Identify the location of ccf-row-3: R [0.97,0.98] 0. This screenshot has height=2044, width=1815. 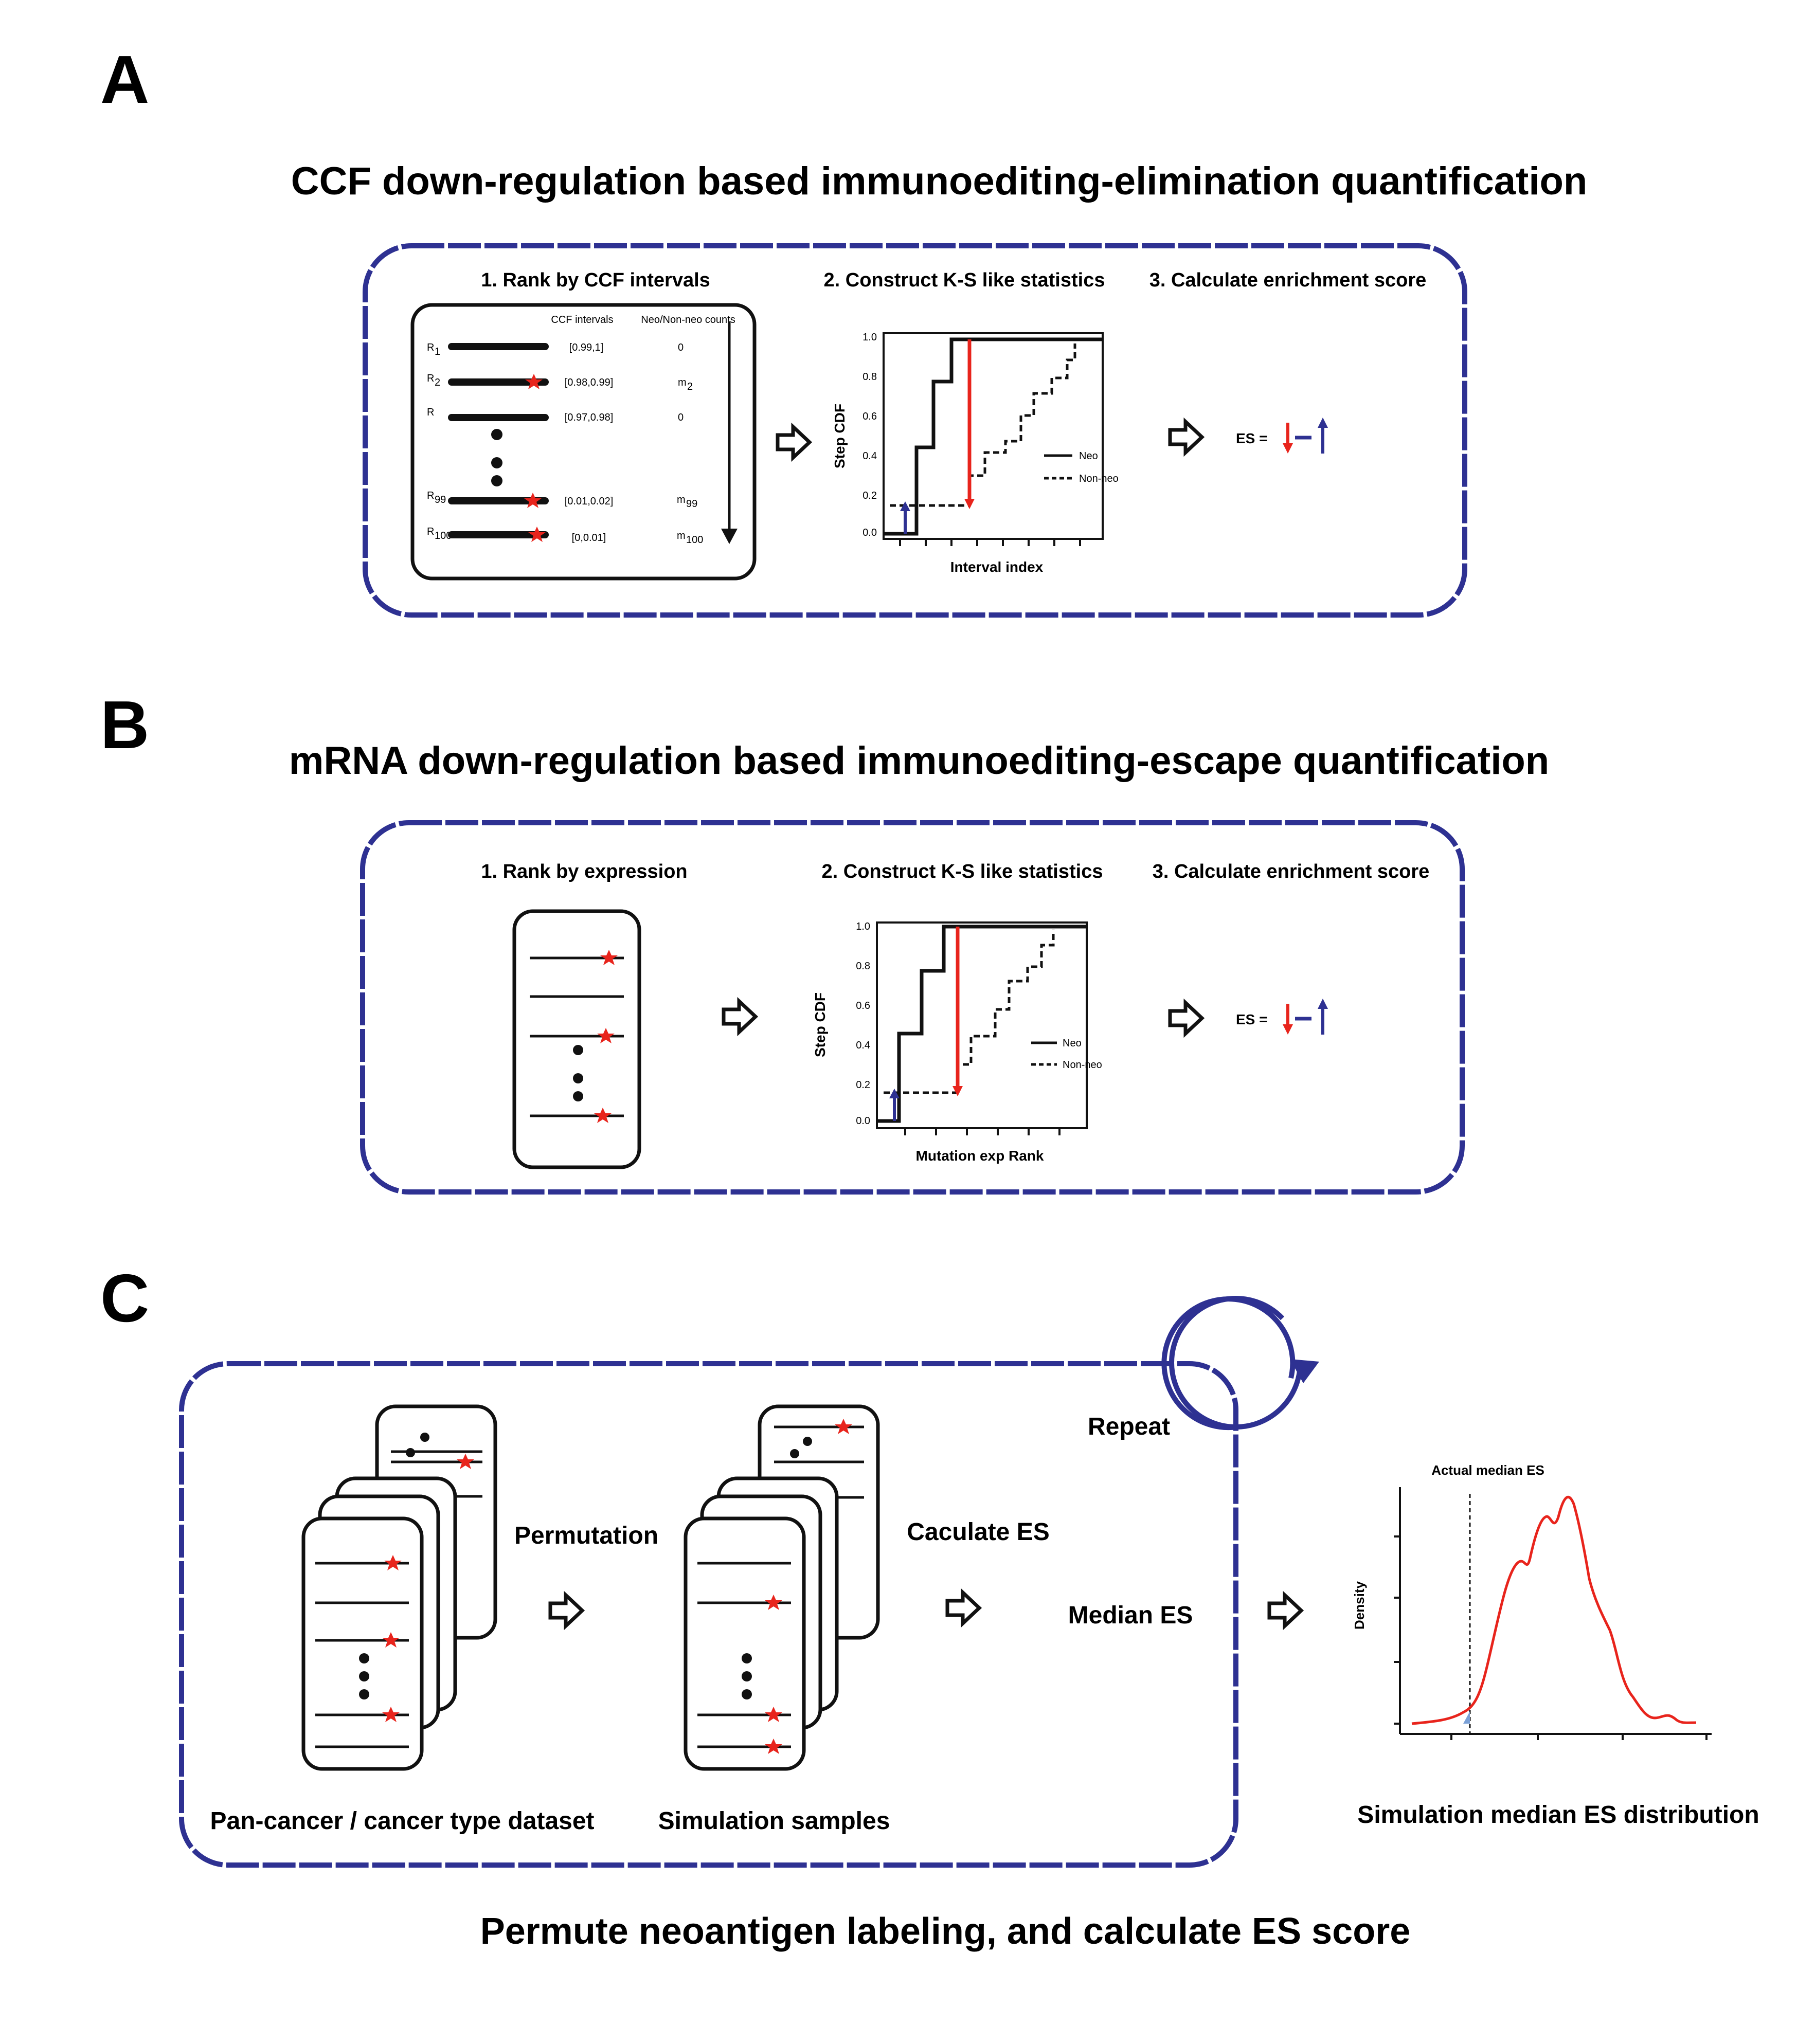
(555, 415).